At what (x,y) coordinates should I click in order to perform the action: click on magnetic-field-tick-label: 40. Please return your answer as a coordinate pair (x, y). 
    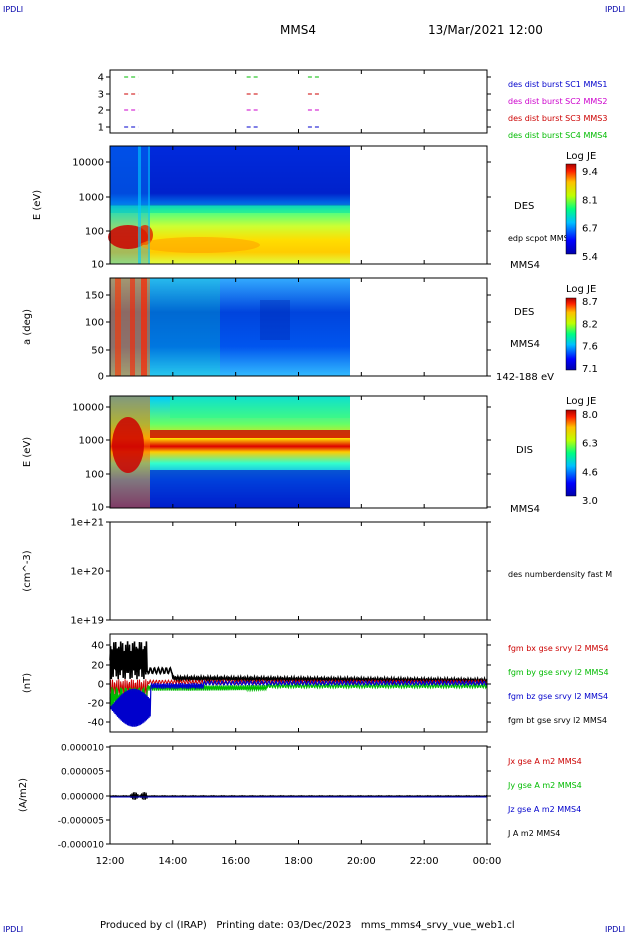
    Looking at the image, I should click on (97, 646).